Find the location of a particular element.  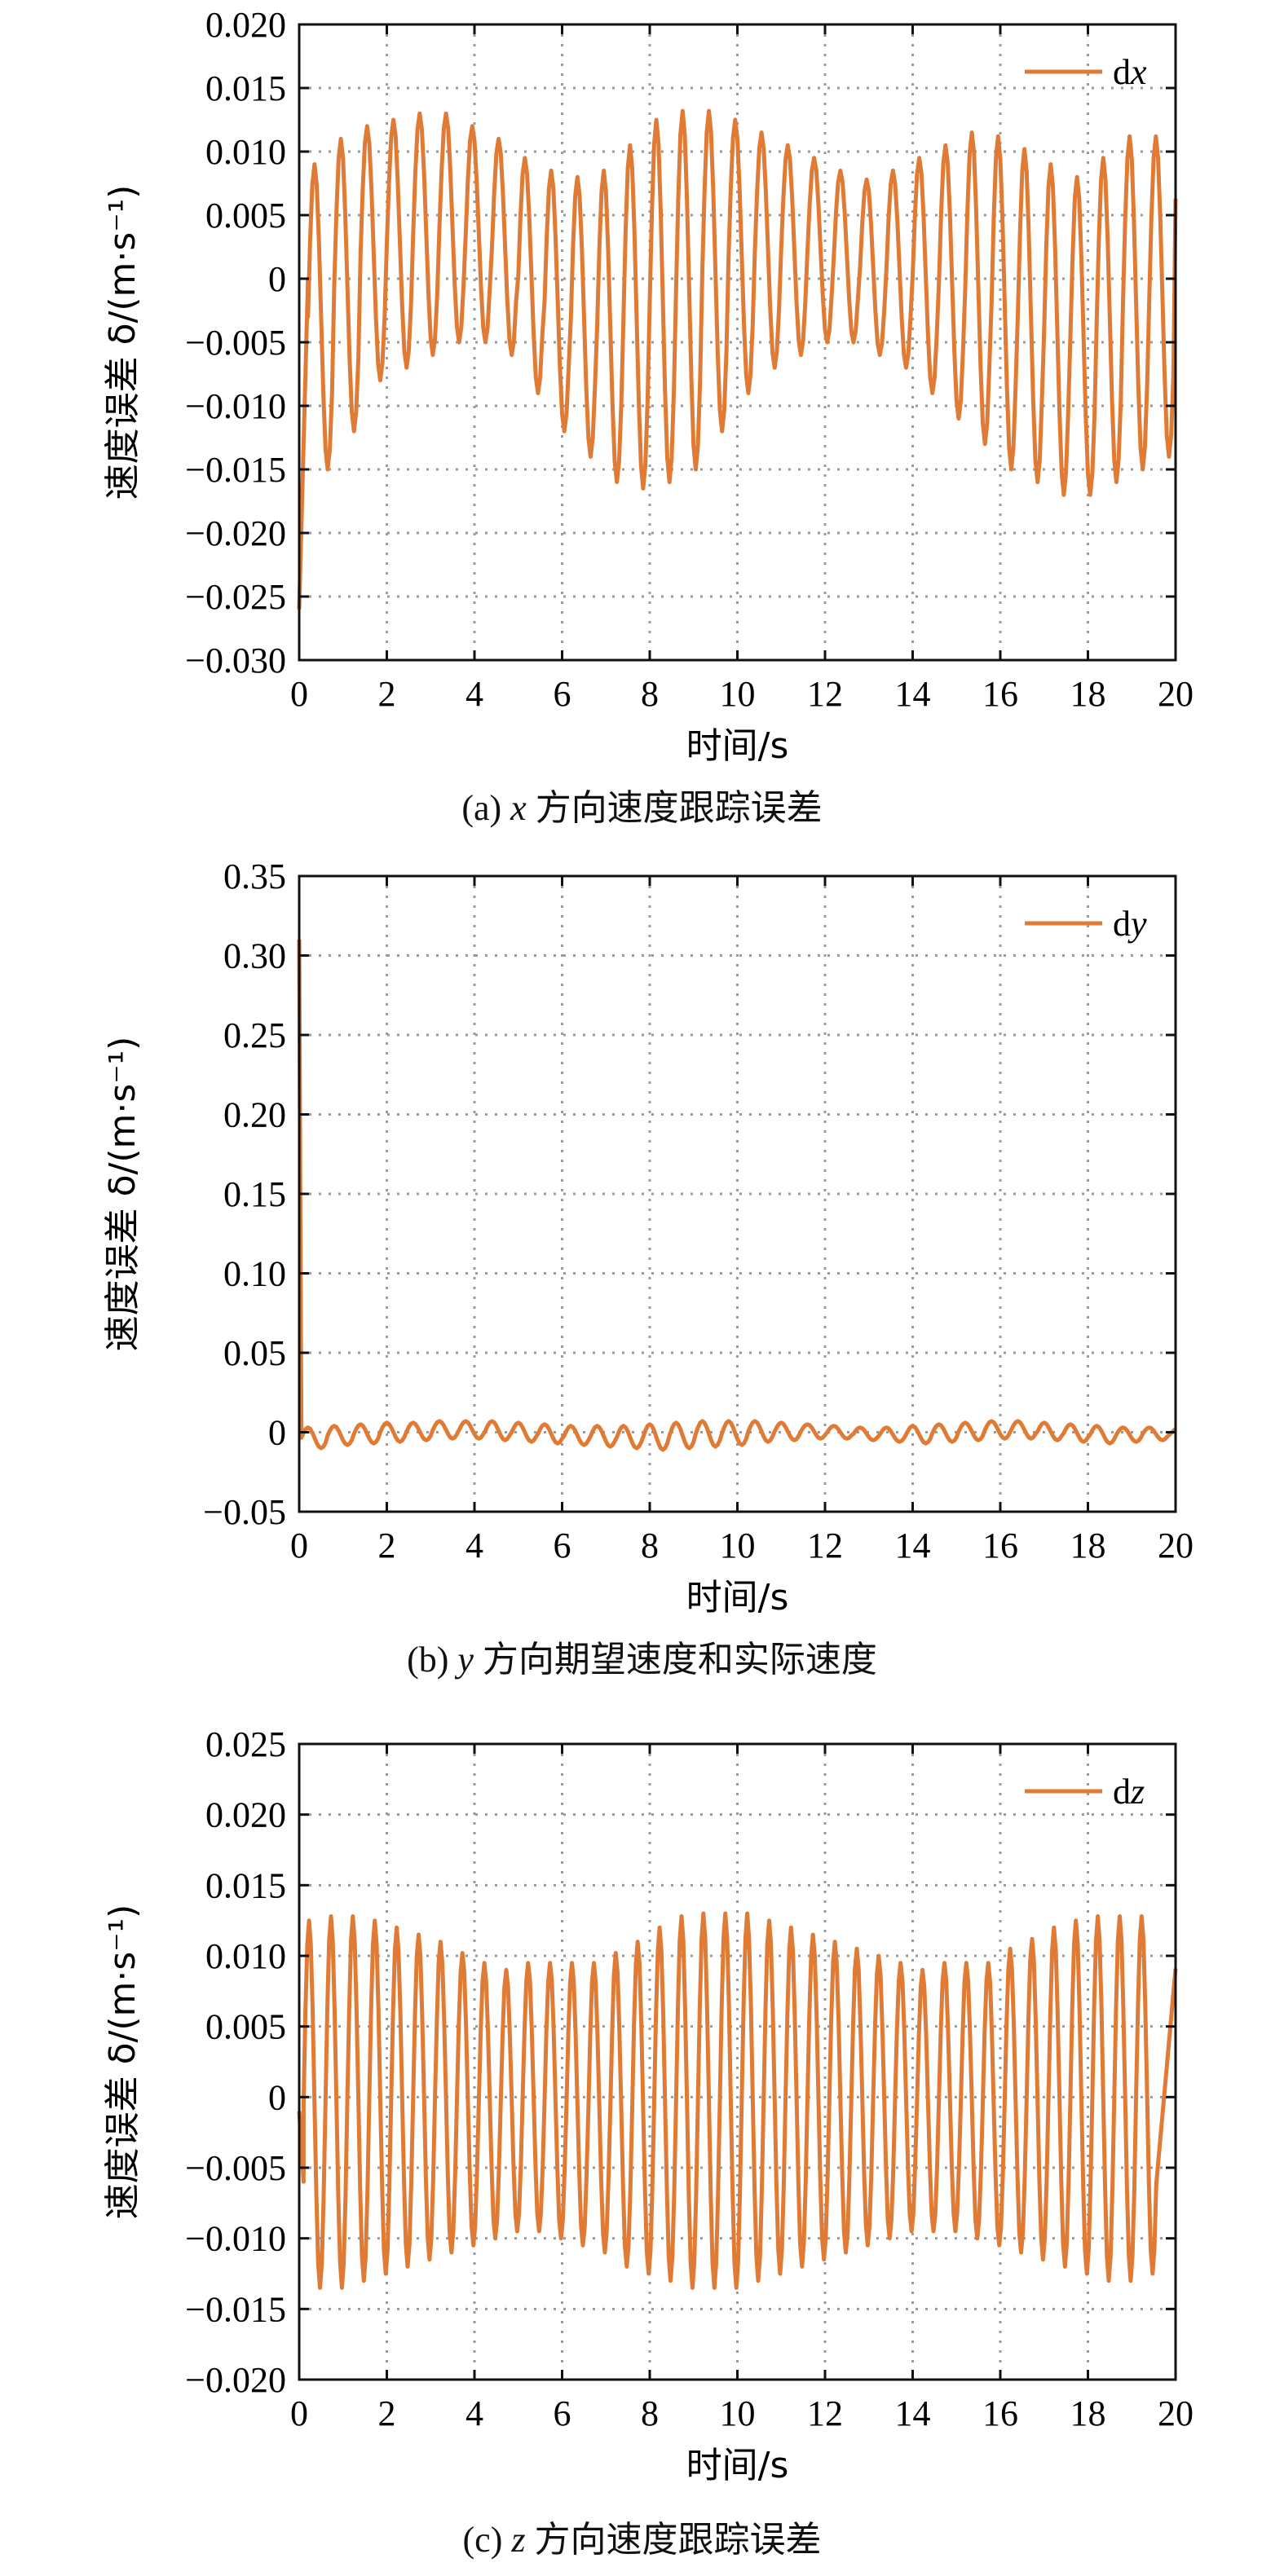

y-tick-label: 0.10 is located at coordinates (254, 1274).